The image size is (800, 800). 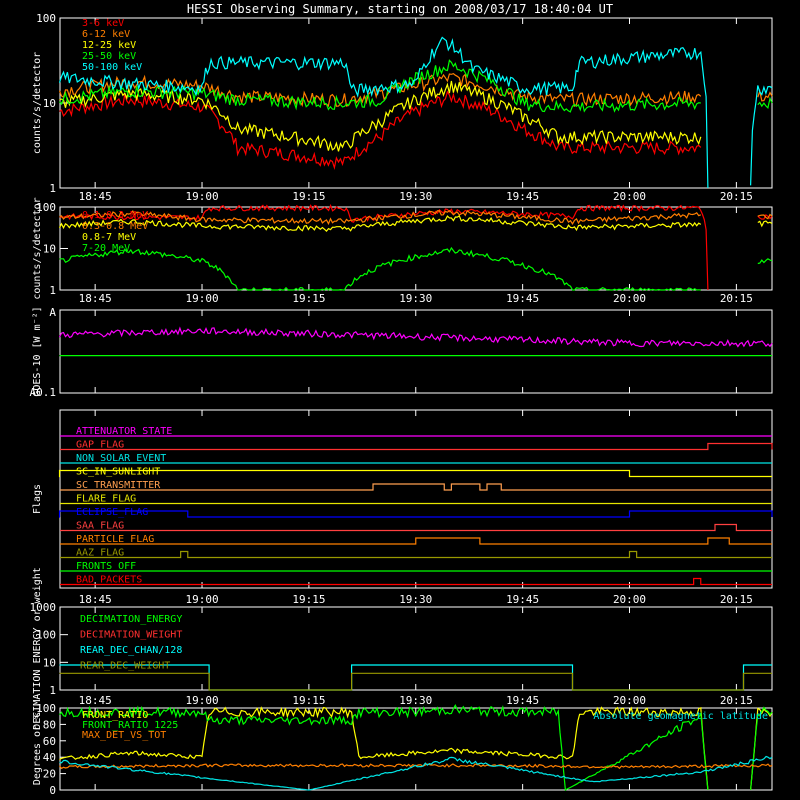 I want to click on y-tick-label: 40, so click(x=49, y=757).